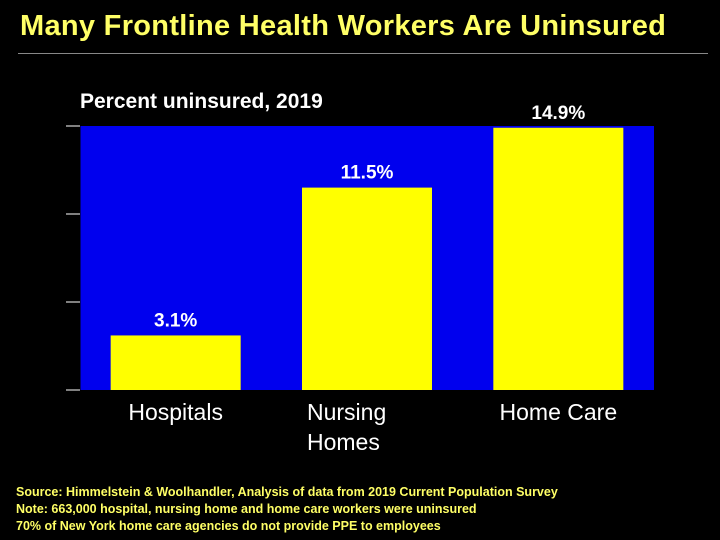 Image resolution: width=720 pixels, height=540 pixels. I want to click on y-axis-ticks, so click(73, 258).